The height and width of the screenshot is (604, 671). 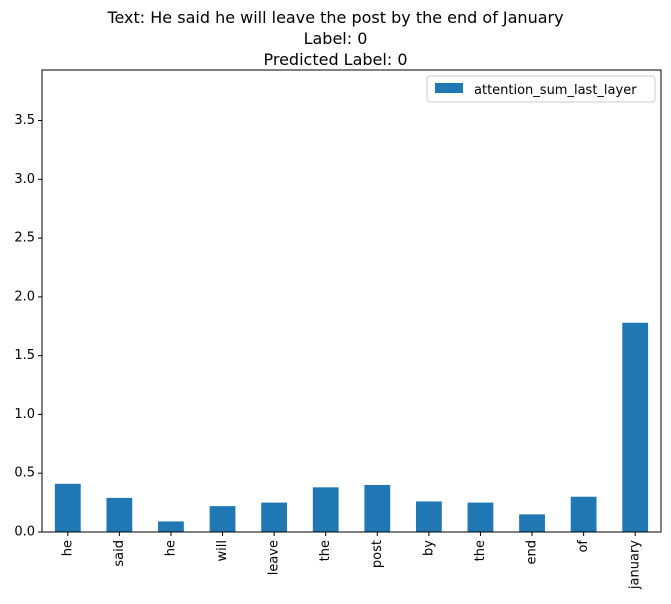 What do you see at coordinates (24, 238) in the screenshot?
I see `y-tick-label: 2.5` at bounding box center [24, 238].